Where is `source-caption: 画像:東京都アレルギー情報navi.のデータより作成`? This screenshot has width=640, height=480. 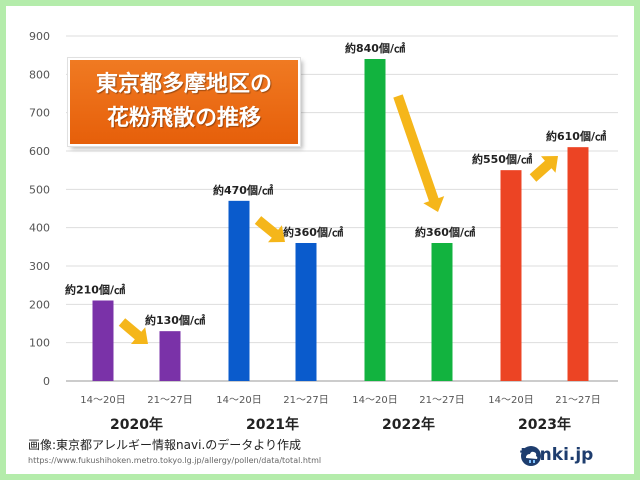 source-caption: 画像:東京都アレルギー情報navi.のデータより作成 is located at coordinates (165, 445).